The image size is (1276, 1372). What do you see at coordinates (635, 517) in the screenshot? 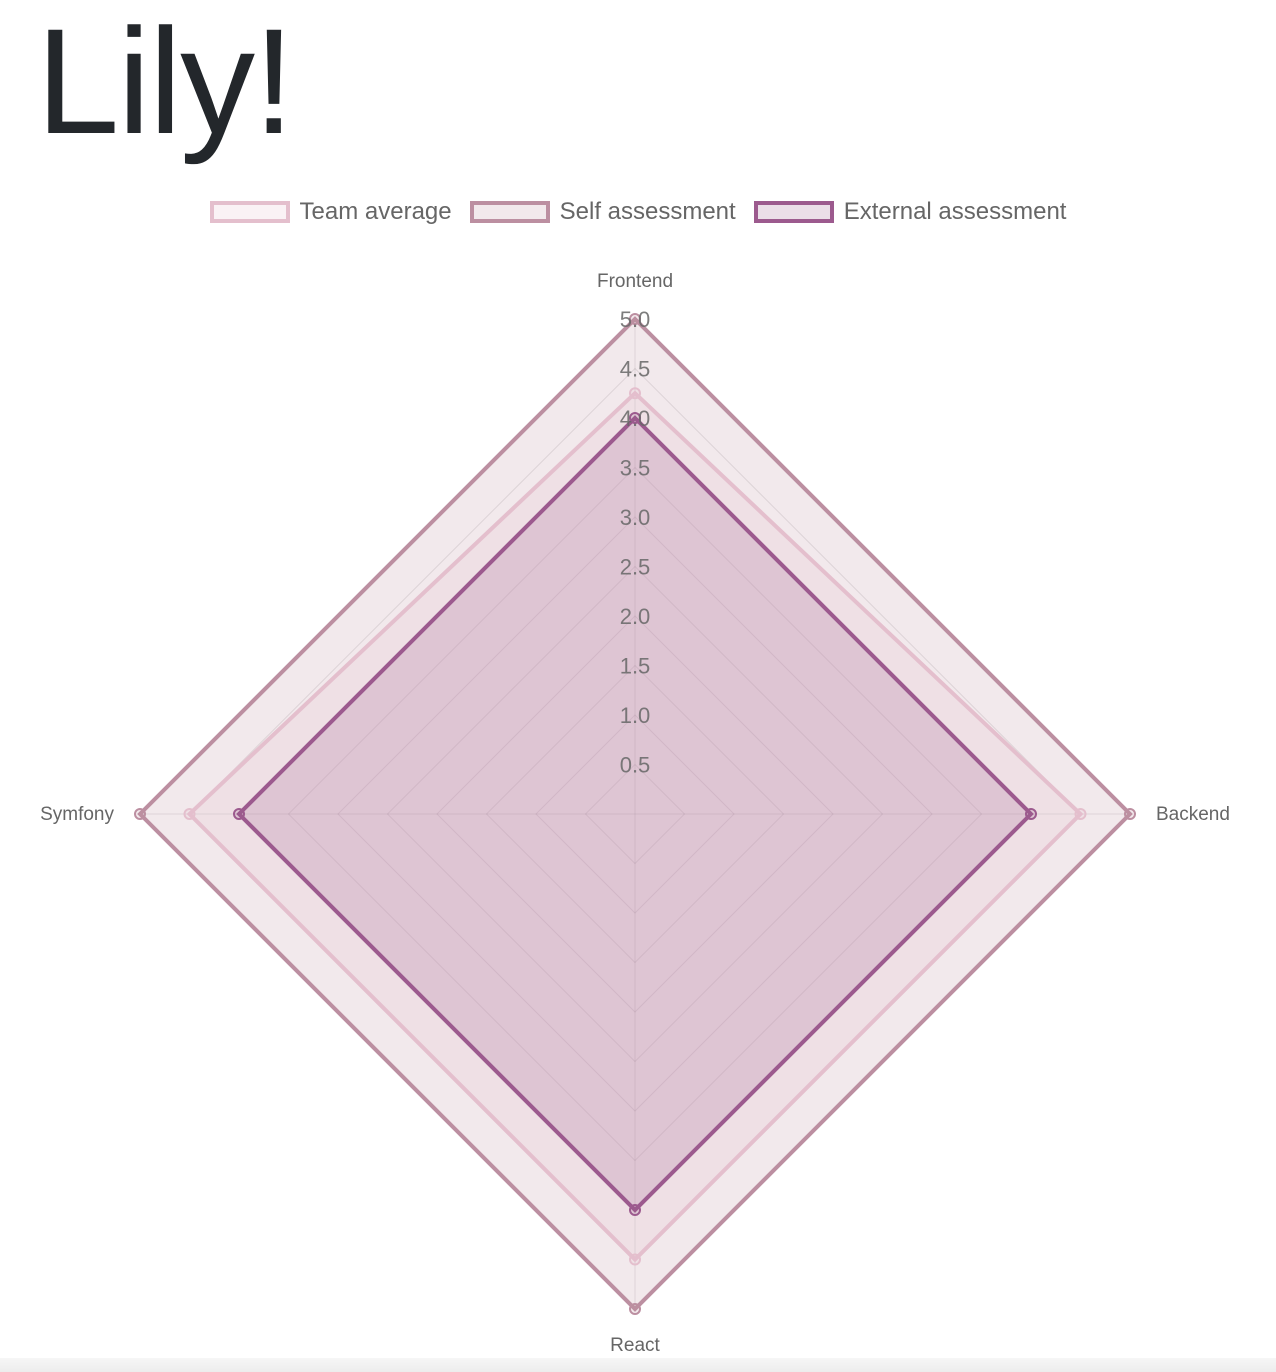
I see `tick-label: 3.0` at bounding box center [635, 517].